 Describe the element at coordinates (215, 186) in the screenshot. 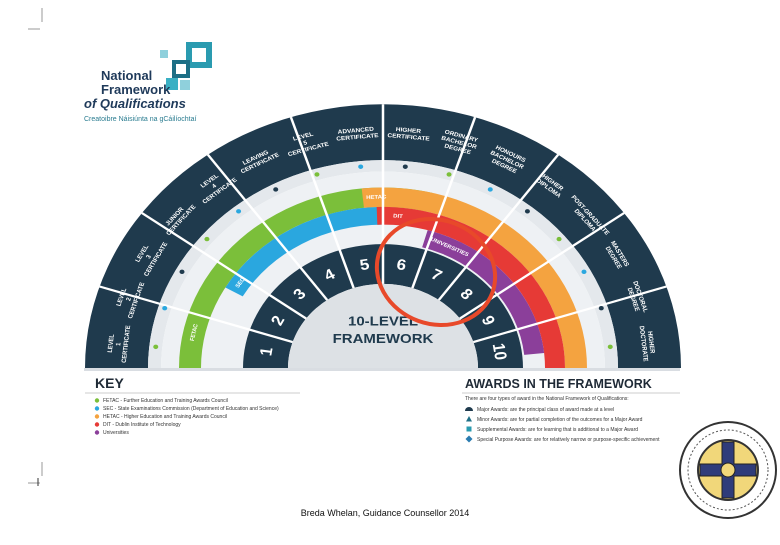

I see `label-line: 4` at that location.